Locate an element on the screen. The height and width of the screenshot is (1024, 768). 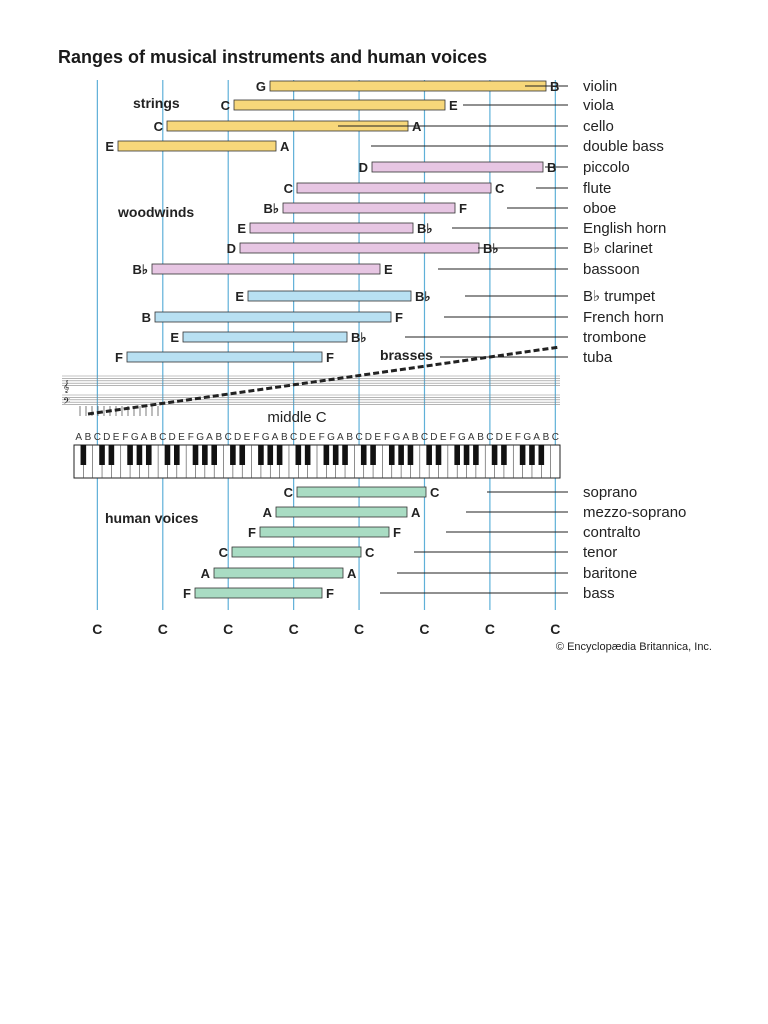
credit-line: © Encyclopædia Britannica, Inc. is located at coordinates (634, 647).